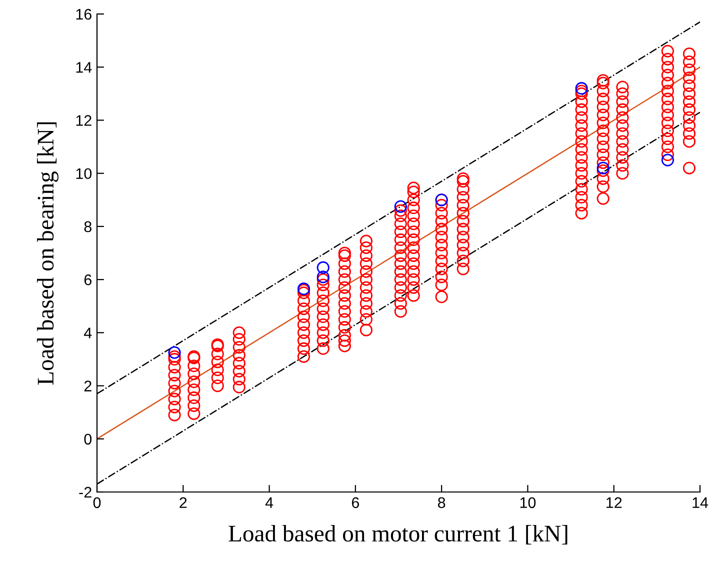 The height and width of the screenshot is (573, 717). I want to click on x-tick-label: 0, so click(97, 502).